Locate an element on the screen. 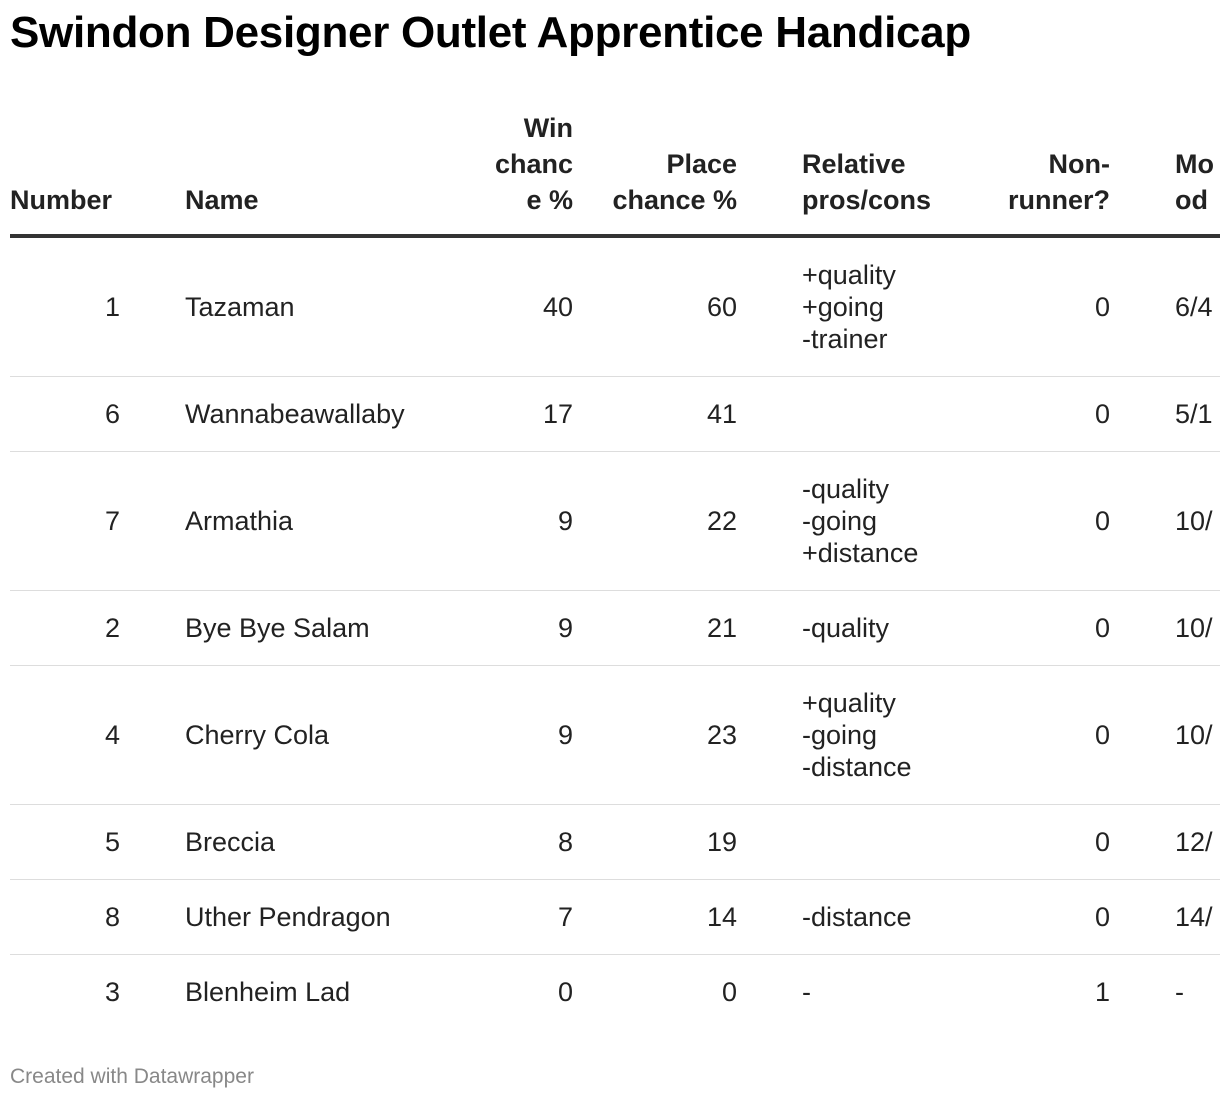  cell-odds: 12/ is located at coordinates (1197, 842).